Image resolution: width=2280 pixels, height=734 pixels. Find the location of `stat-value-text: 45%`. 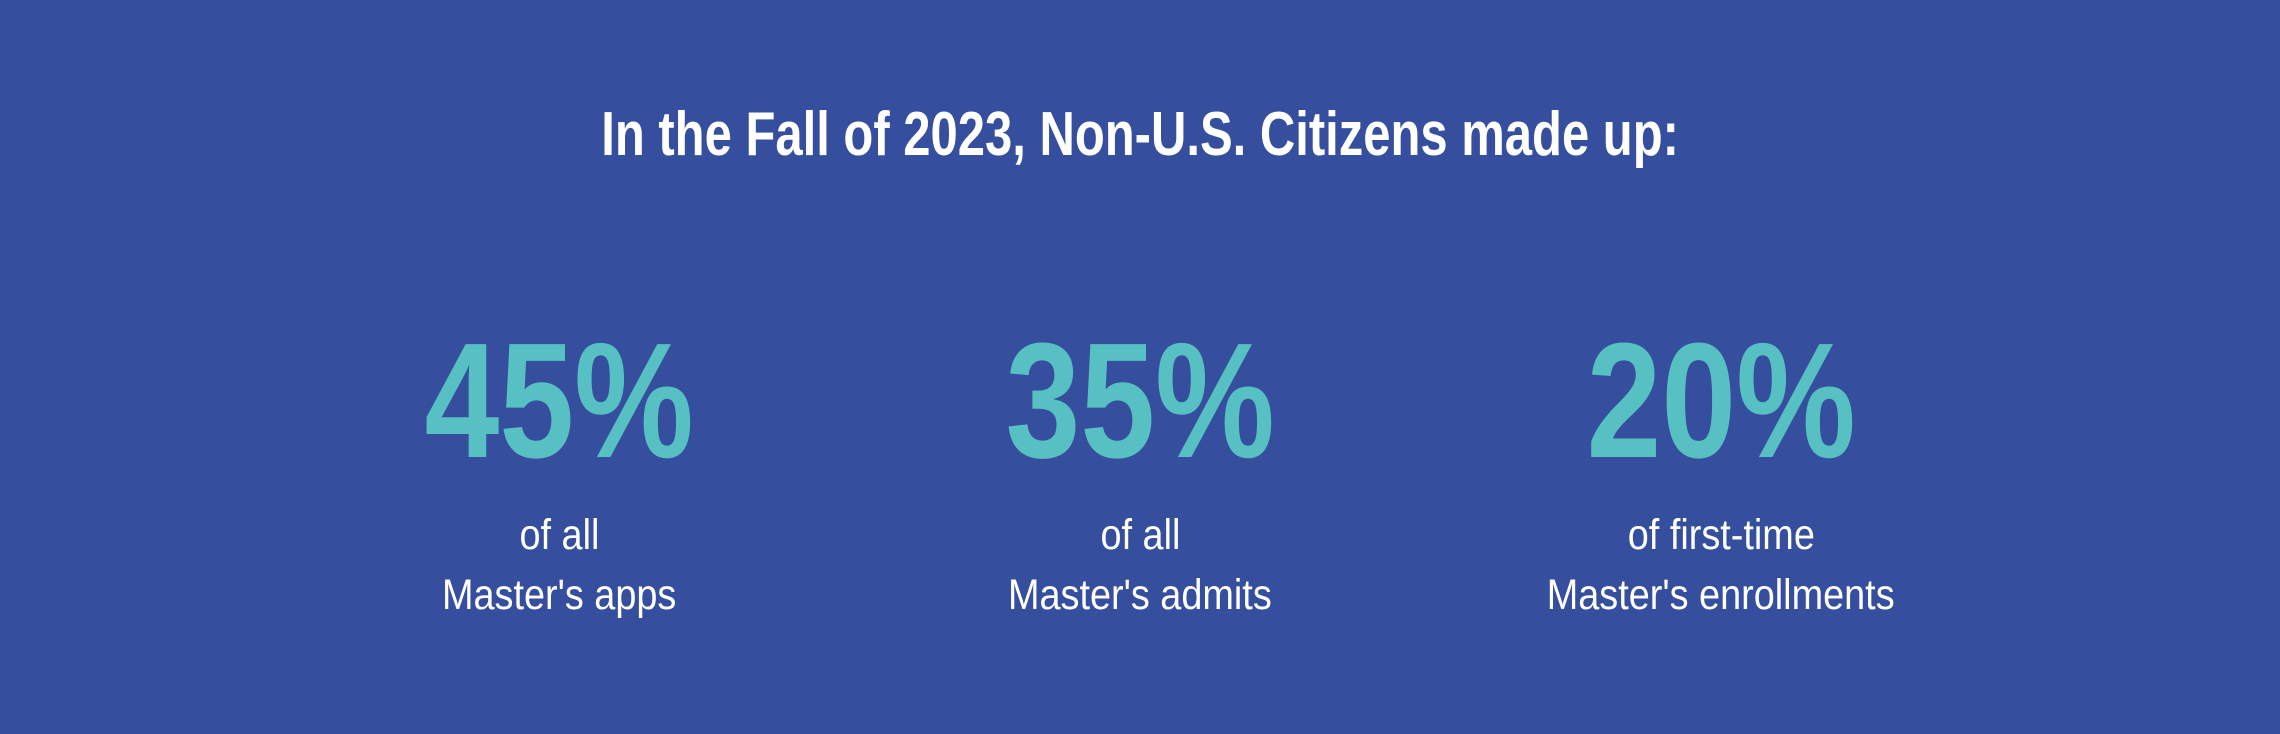

stat-value-text: 45% is located at coordinates (559, 400).